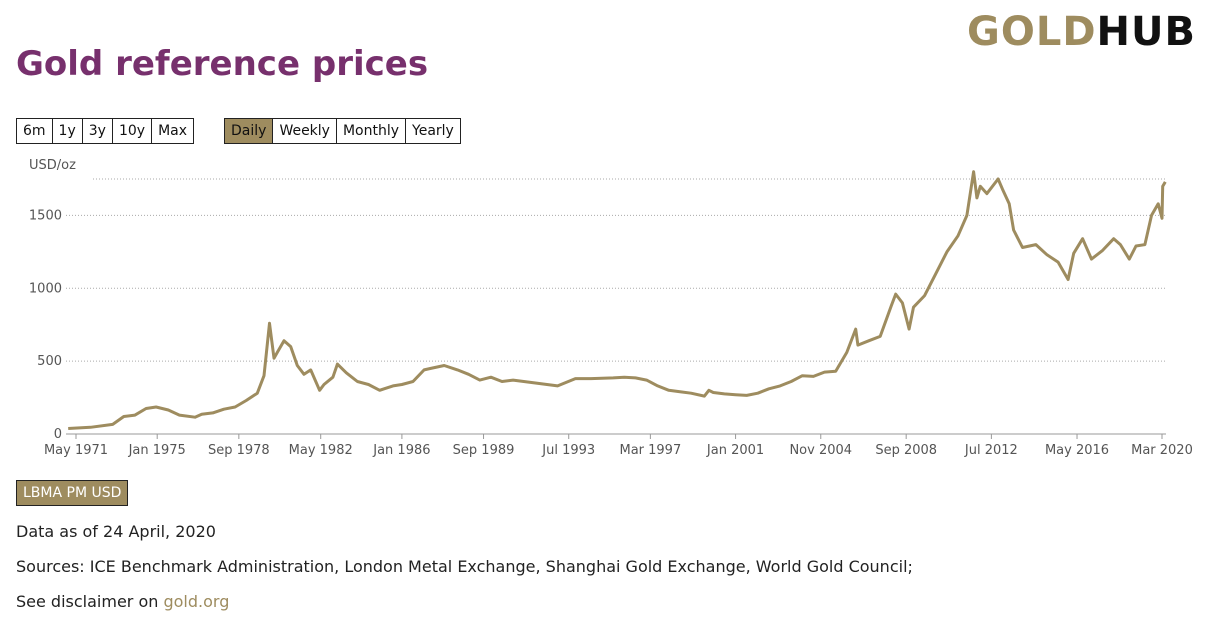 The width and height of the screenshot is (1216, 627). Describe the element at coordinates (1077, 450) in the screenshot. I see `x-tick-label: May 2016` at that location.